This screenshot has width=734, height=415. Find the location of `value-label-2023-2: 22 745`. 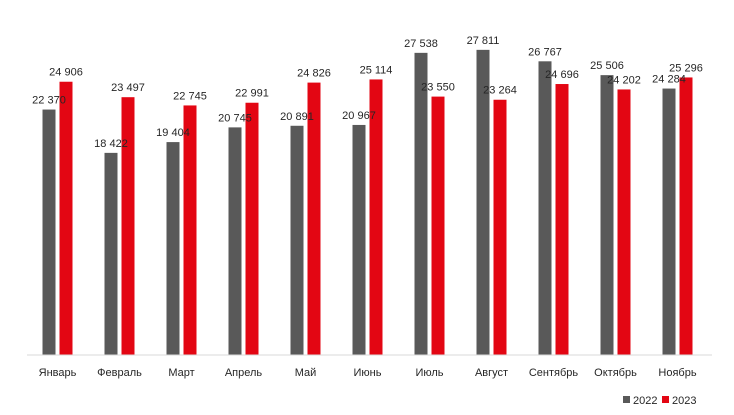

value-label-2023-2: 22 745 is located at coordinates (190, 96).